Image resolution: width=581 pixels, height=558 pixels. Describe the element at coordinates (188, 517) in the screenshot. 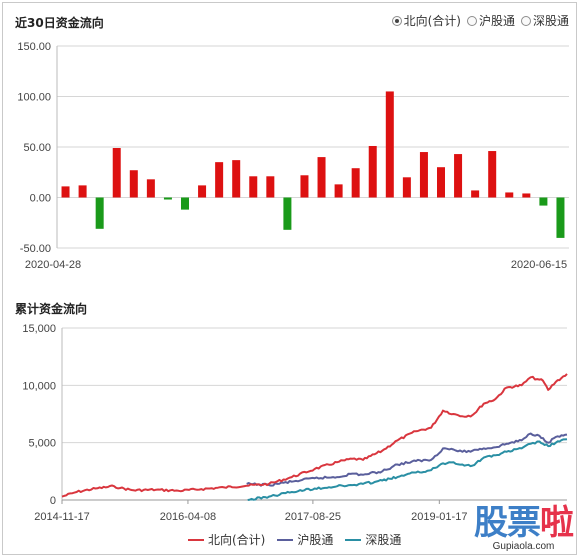

I see `line-x-tick-label: 2016-04-08` at that location.